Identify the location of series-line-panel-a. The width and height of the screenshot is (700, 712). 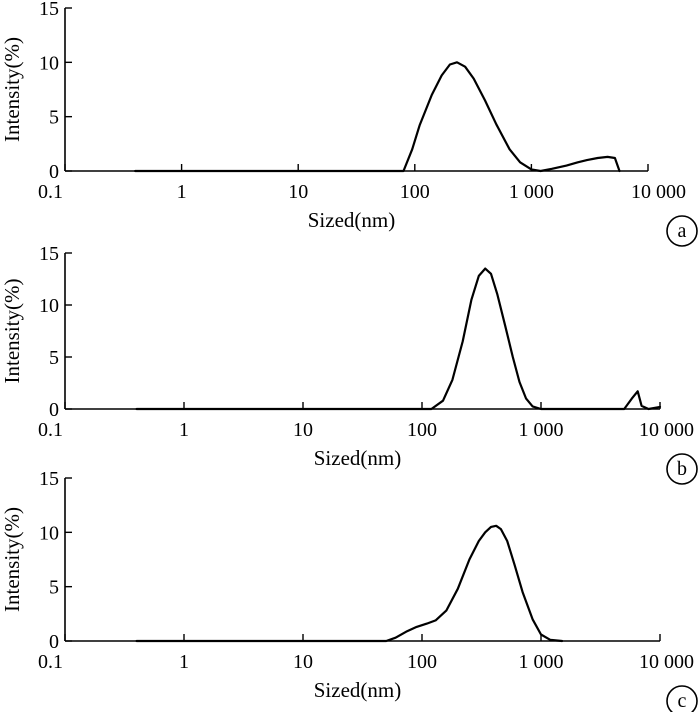
(377, 117).